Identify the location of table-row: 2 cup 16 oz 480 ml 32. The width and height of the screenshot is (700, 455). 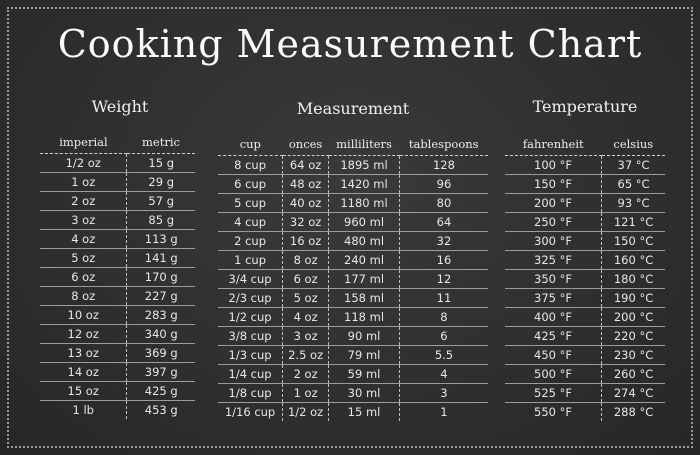
(353, 241).